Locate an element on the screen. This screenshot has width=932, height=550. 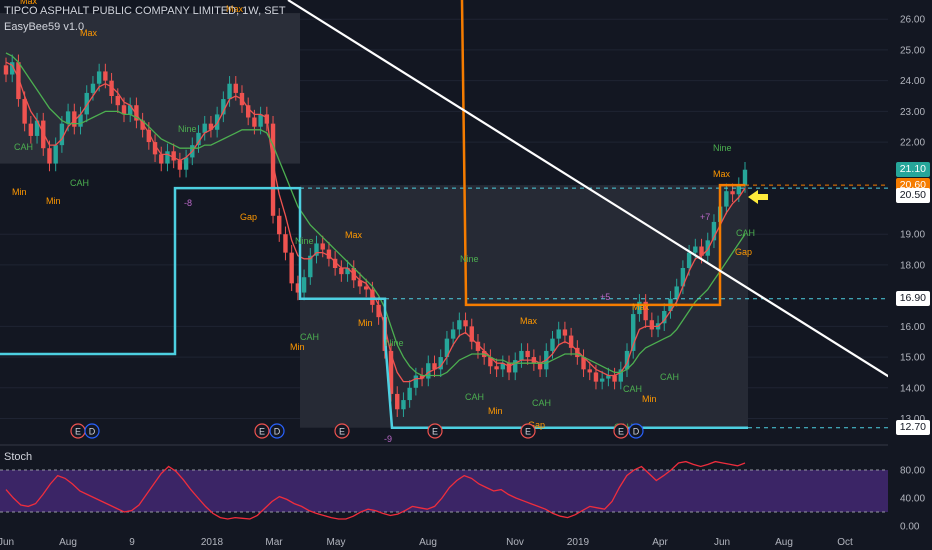
stoch-band is located at coordinates (444, 491).